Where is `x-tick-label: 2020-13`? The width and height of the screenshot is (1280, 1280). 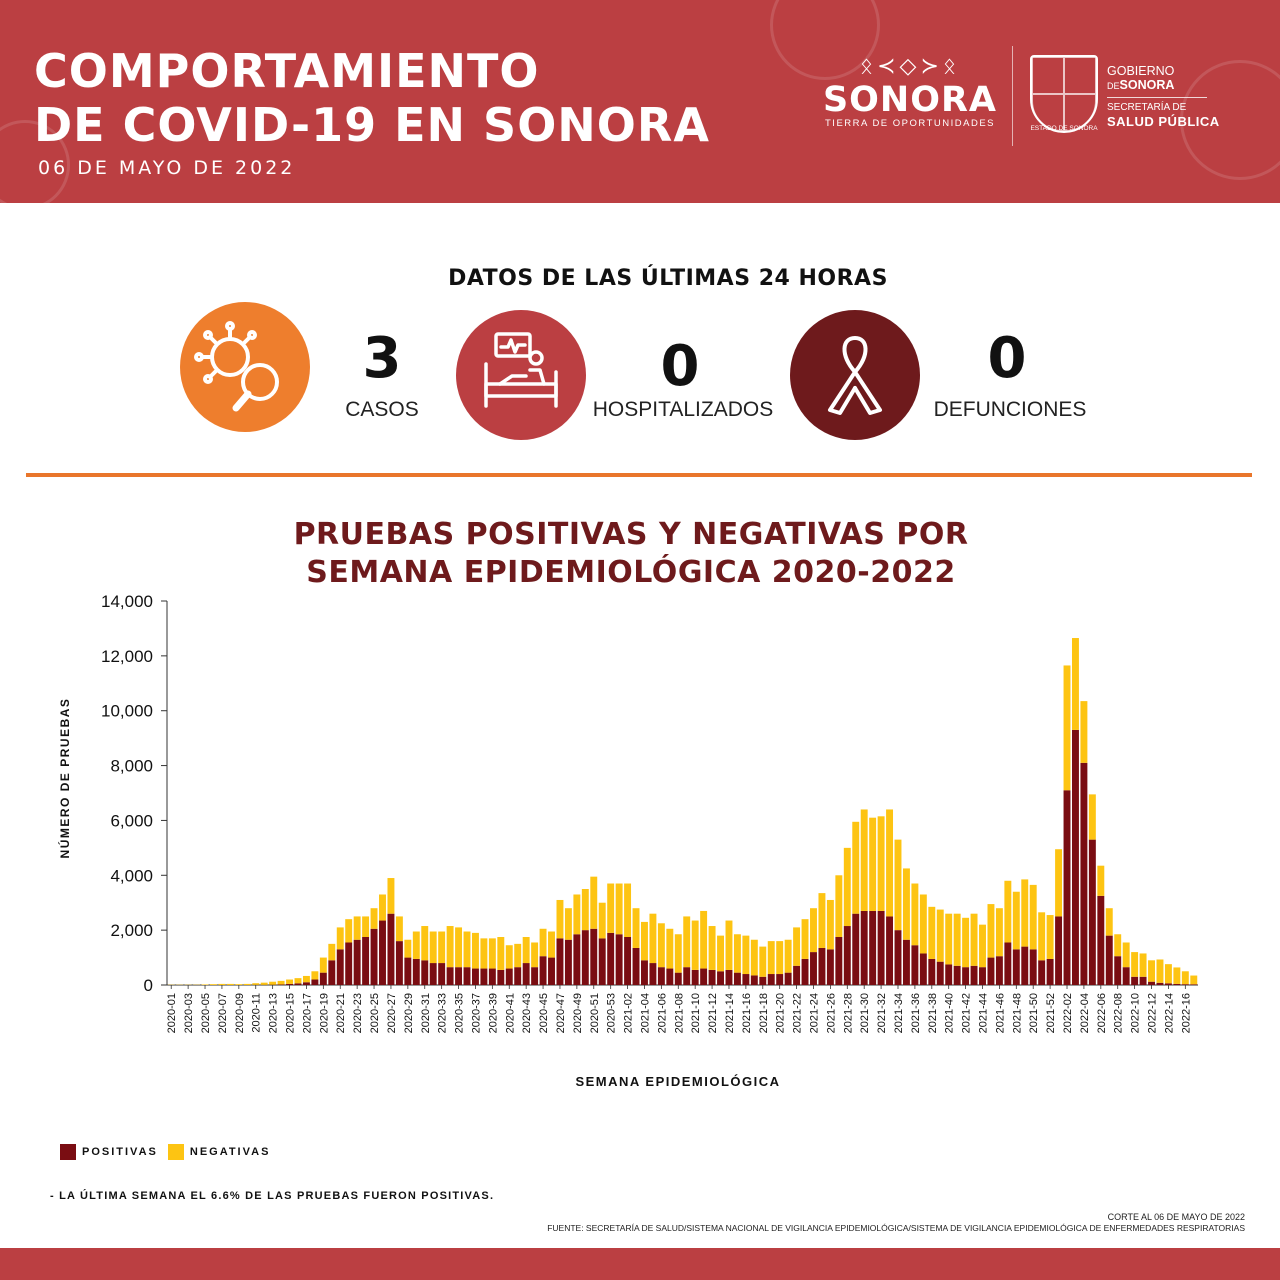
x-tick-label: 2020-13 is located at coordinates (274, 1013).